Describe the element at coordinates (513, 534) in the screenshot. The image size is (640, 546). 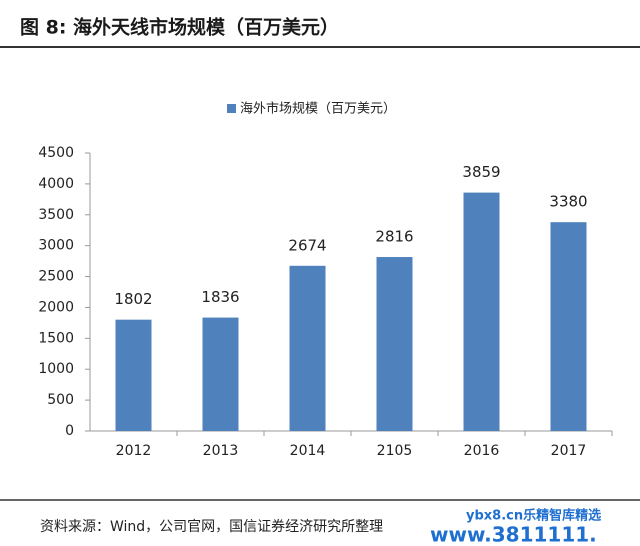
I see `watermark: www.3811111.` at that location.